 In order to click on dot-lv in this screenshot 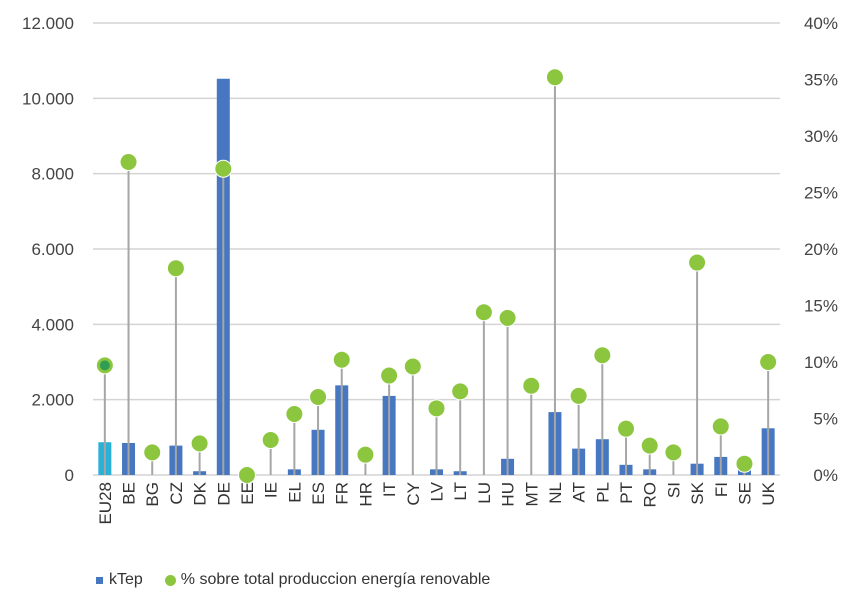, I will do `click(436, 408)`.